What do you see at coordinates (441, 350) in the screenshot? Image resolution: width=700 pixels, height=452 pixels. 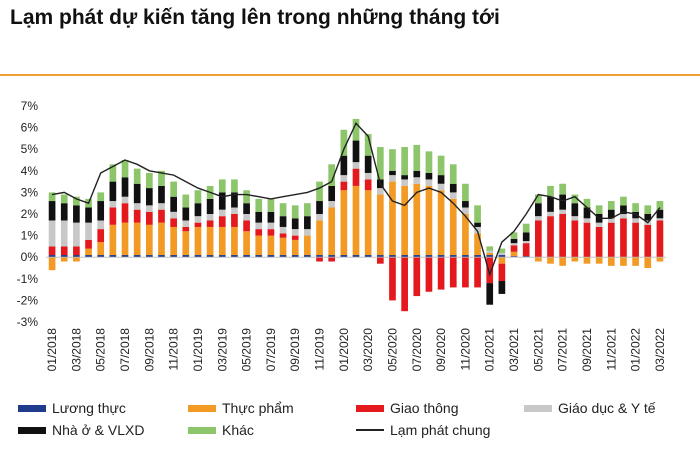 I see `x-tick-label: 09/2020` at bounding box center [441, 350].